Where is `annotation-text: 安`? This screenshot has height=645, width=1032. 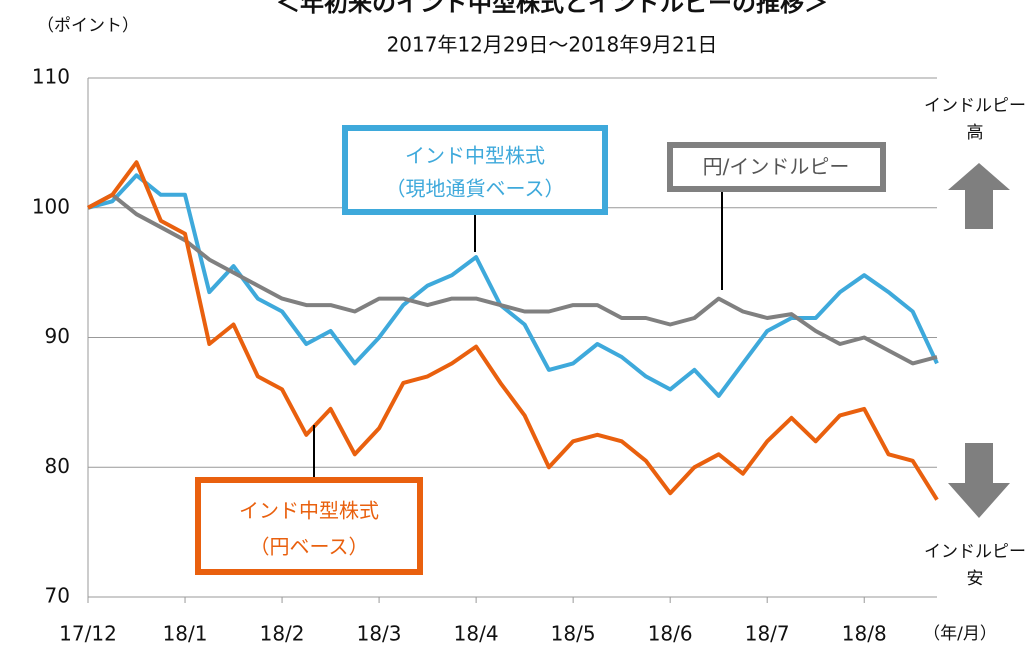
annotation-text: 安 is located at coordinates (975, 579).